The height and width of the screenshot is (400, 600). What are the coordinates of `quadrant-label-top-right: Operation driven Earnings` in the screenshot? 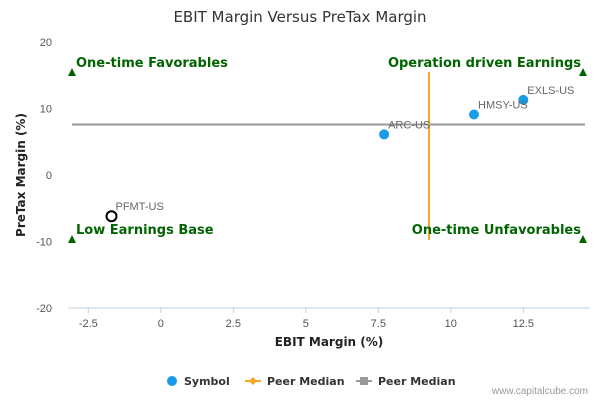 It's located at (484, 63).